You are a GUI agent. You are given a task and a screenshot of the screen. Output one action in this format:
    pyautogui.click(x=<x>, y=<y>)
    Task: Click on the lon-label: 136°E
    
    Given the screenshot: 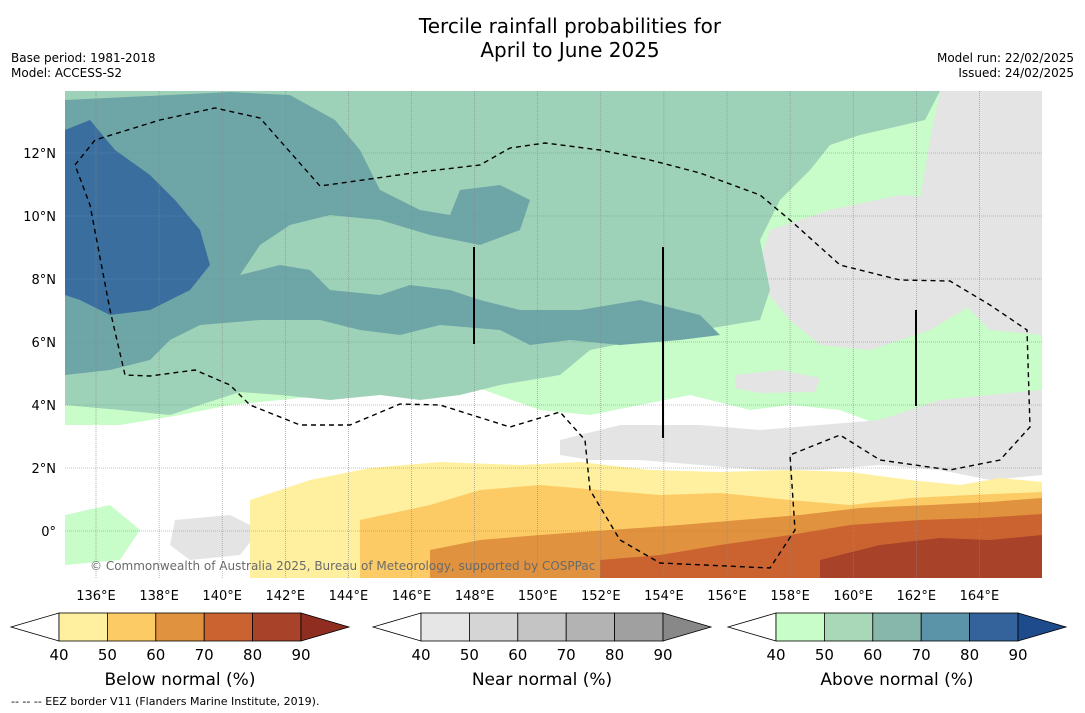 What is the action you would take?
    pyautogui.click(x=96, y=596)
    